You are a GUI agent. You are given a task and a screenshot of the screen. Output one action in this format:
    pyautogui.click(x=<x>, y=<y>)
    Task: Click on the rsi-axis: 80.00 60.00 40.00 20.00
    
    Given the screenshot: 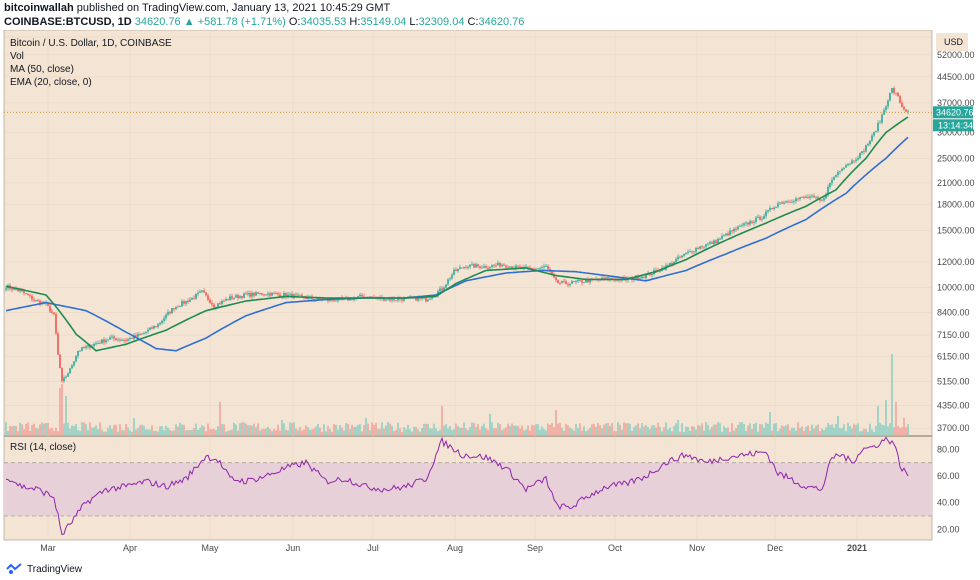 What is the action you would take?
    pyautogui.click(x=948, y=489)
    